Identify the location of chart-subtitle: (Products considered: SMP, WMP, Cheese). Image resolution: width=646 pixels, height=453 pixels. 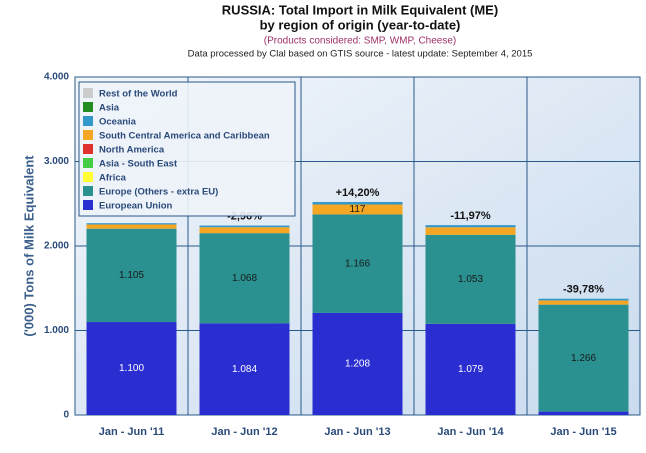
(360, 41).